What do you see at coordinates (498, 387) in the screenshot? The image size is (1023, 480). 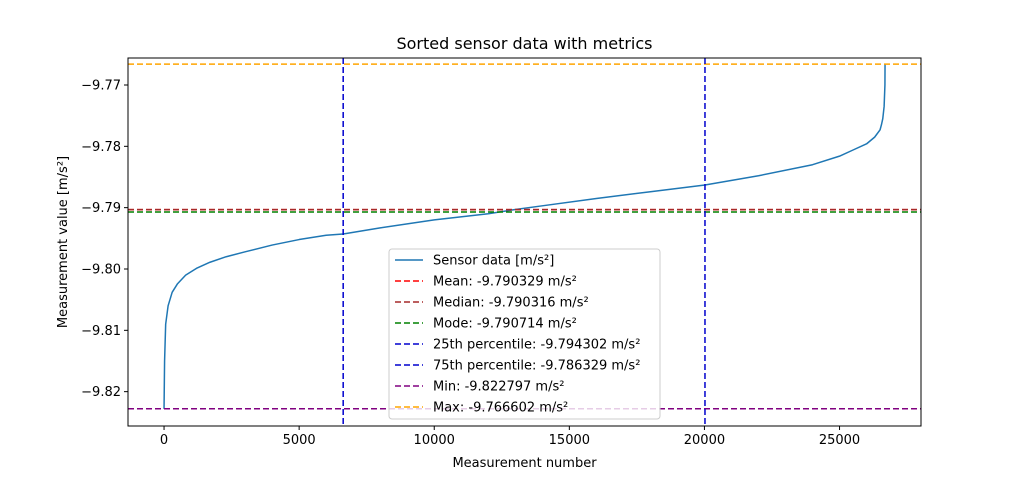 I see `legend-label: Min: -9.822797 m/s²` at bounding box center [498, 387].